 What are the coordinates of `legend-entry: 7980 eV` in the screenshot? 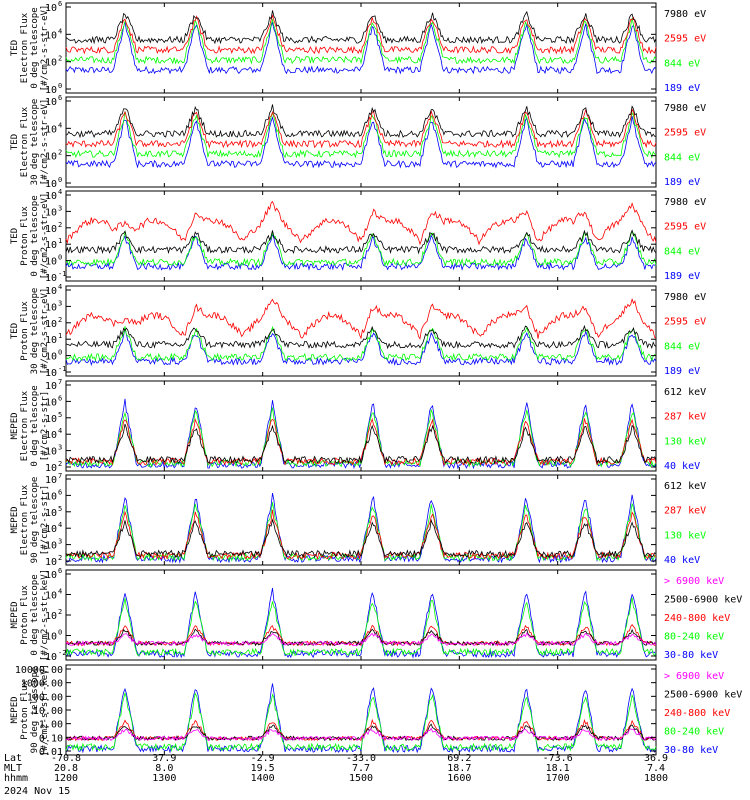 It's located at (685, 108).